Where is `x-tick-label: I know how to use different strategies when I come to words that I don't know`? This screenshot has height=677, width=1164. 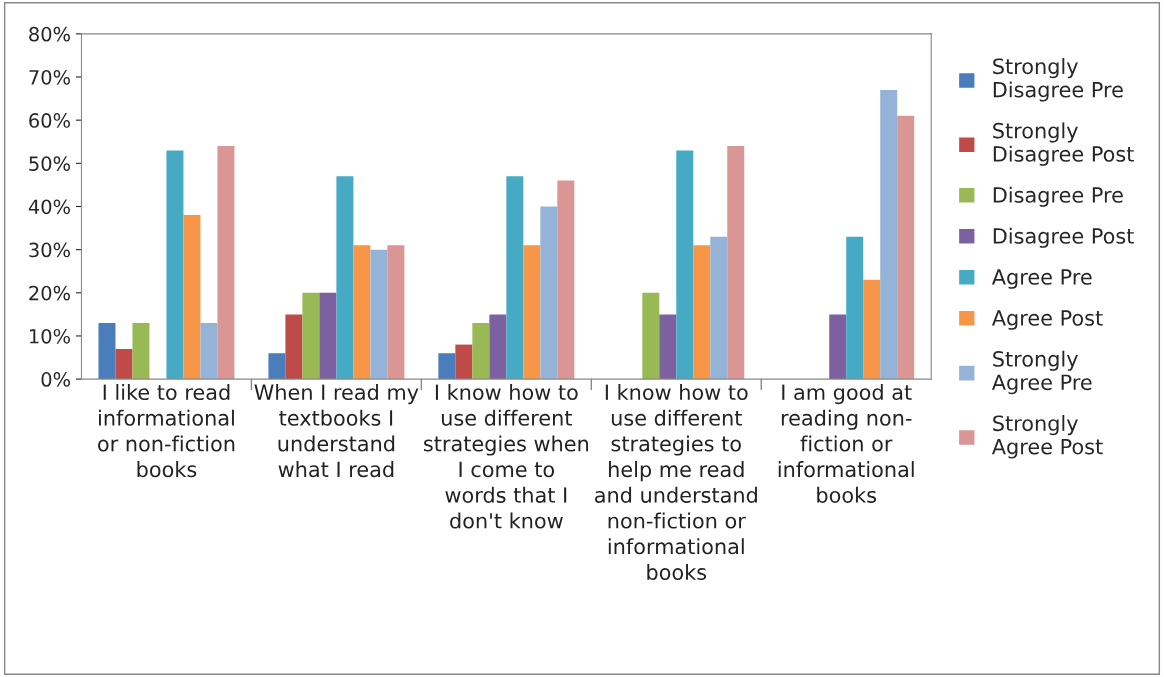
x-tick-label: I know how to use different strategies when I come to words that I don't know is located at coordinates (506, 456).